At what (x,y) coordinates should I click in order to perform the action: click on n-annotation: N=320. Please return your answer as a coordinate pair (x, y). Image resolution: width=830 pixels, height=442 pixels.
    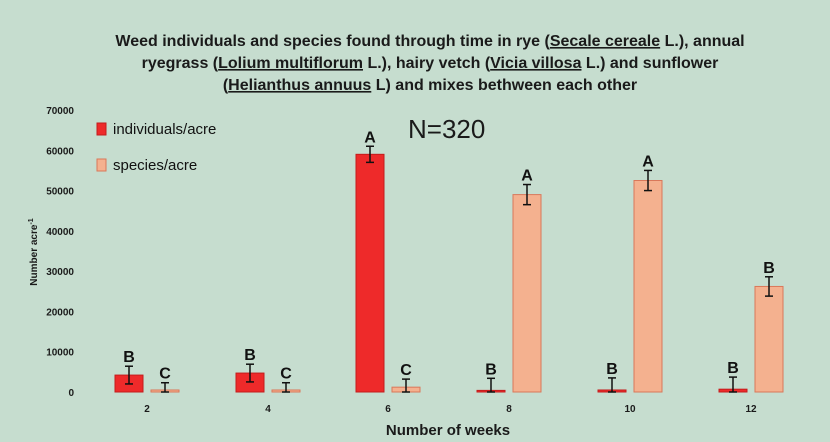
    Looking at the image, I should click on (446, 129).